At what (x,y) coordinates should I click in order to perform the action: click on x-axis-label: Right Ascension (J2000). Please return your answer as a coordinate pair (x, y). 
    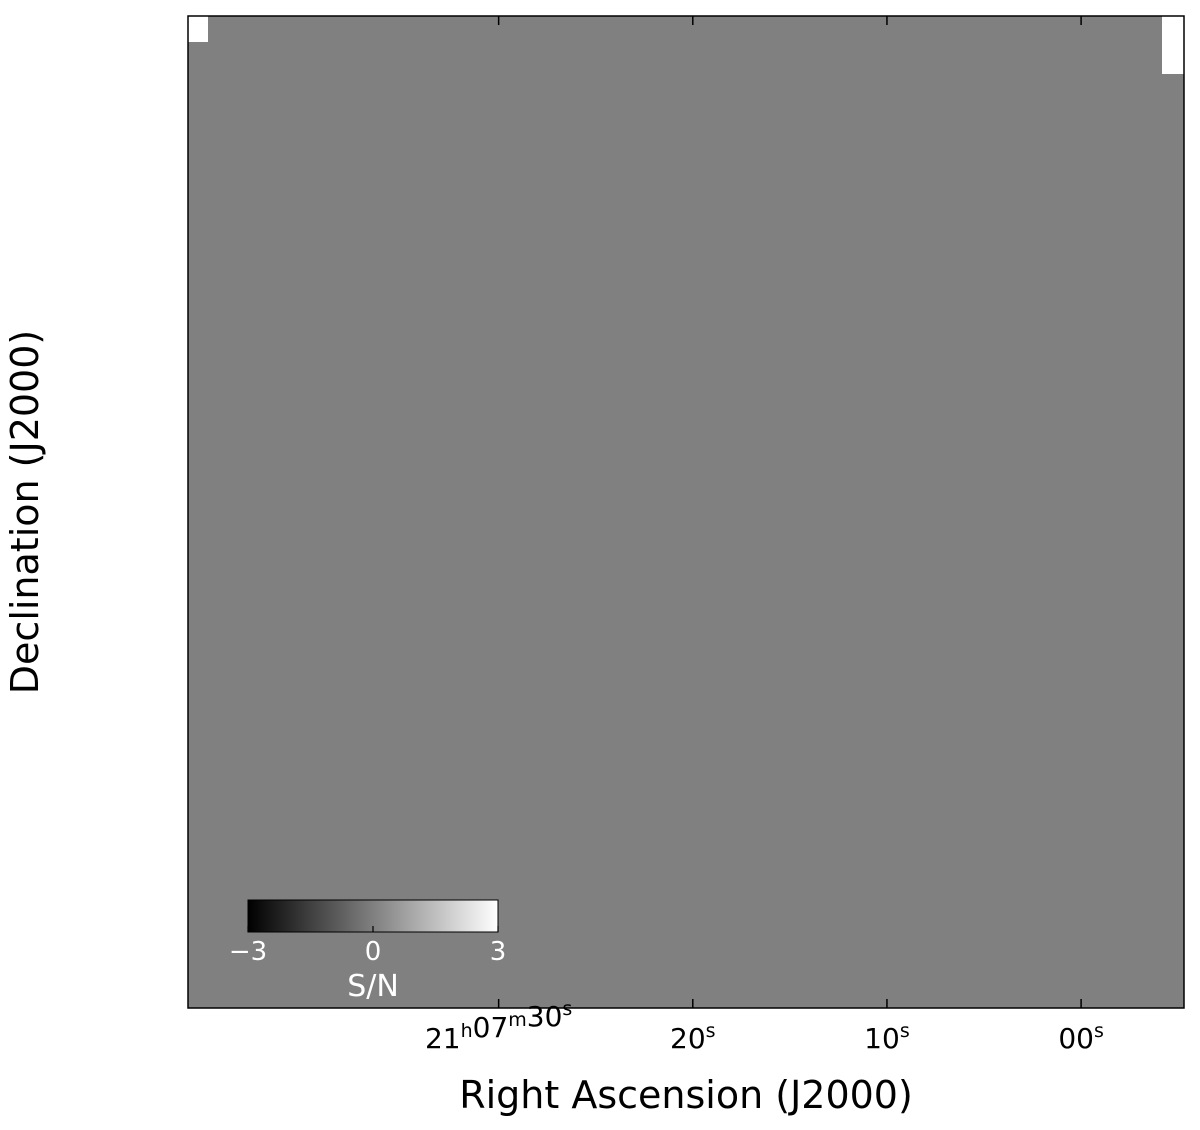
    Looking at the image, I should click on (686, 1095).